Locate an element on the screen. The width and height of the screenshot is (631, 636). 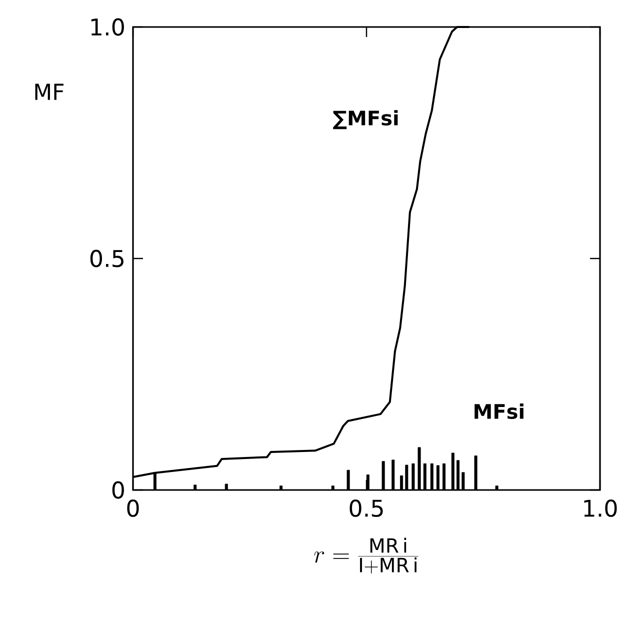
series-label: MFsi is located at coordinates (499, 412).